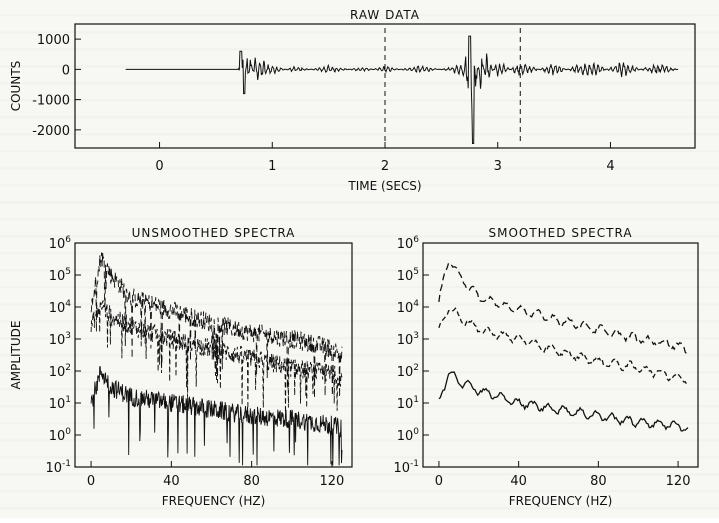 The width and height of the screenshot is (719, 523). What do you see at coordinates (16, 355) in the screenshot?
I see `unsmoothed-yaxis-label: AMPLITUDE` at bounding box center [16, 355].